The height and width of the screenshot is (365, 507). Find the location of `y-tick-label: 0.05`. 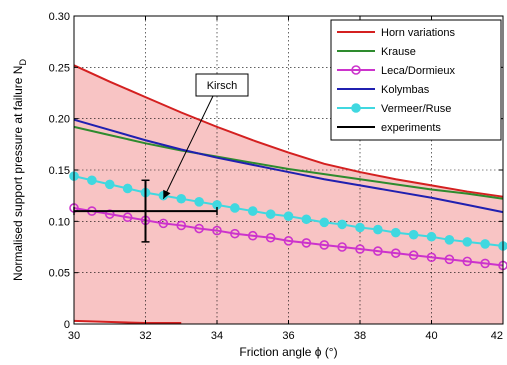

y-tick-label: 0.05 is located at coordinates (59, 274).